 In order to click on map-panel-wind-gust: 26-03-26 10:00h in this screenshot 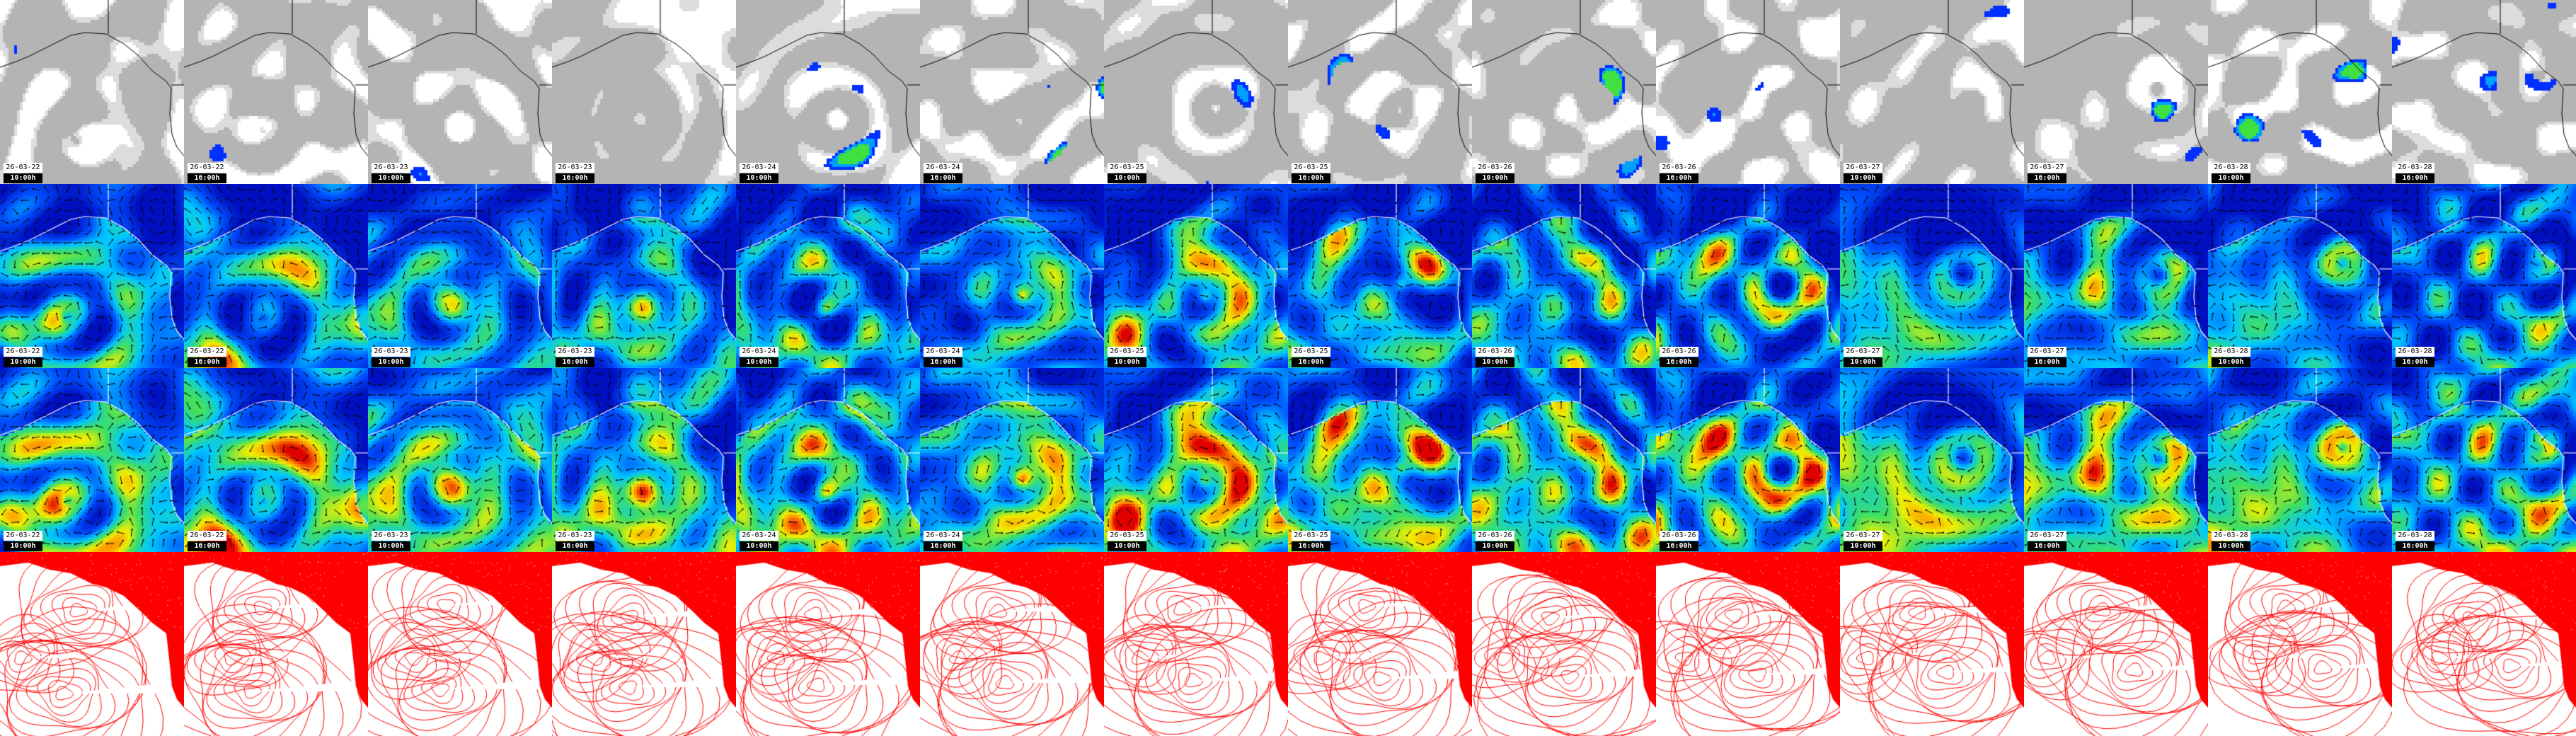, I will do `click(1564, 460)`.